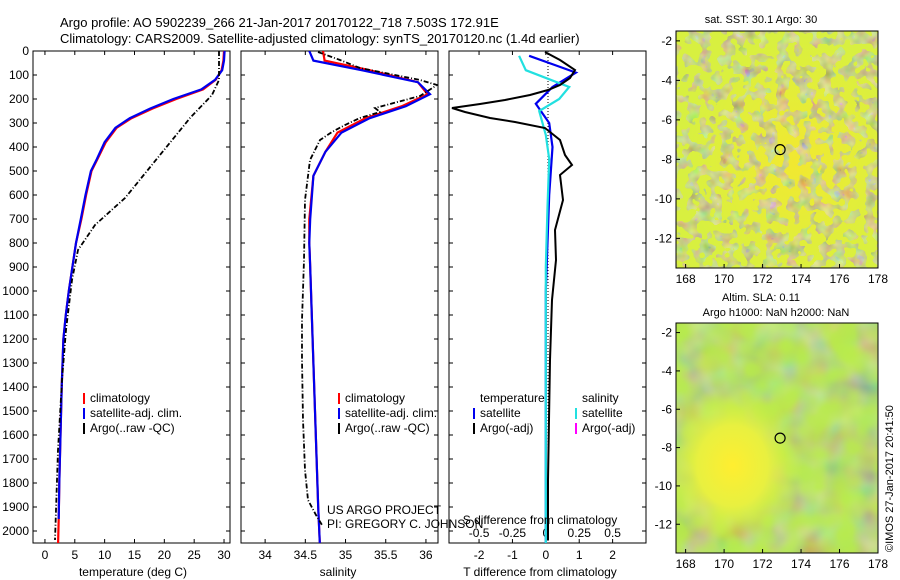 This screenshot has height=580, width=900. I want to click on sst-map-axes: 168 170 172 174 176 178 -2 -4 -6 -8 -10 -12, so click(772, 160).